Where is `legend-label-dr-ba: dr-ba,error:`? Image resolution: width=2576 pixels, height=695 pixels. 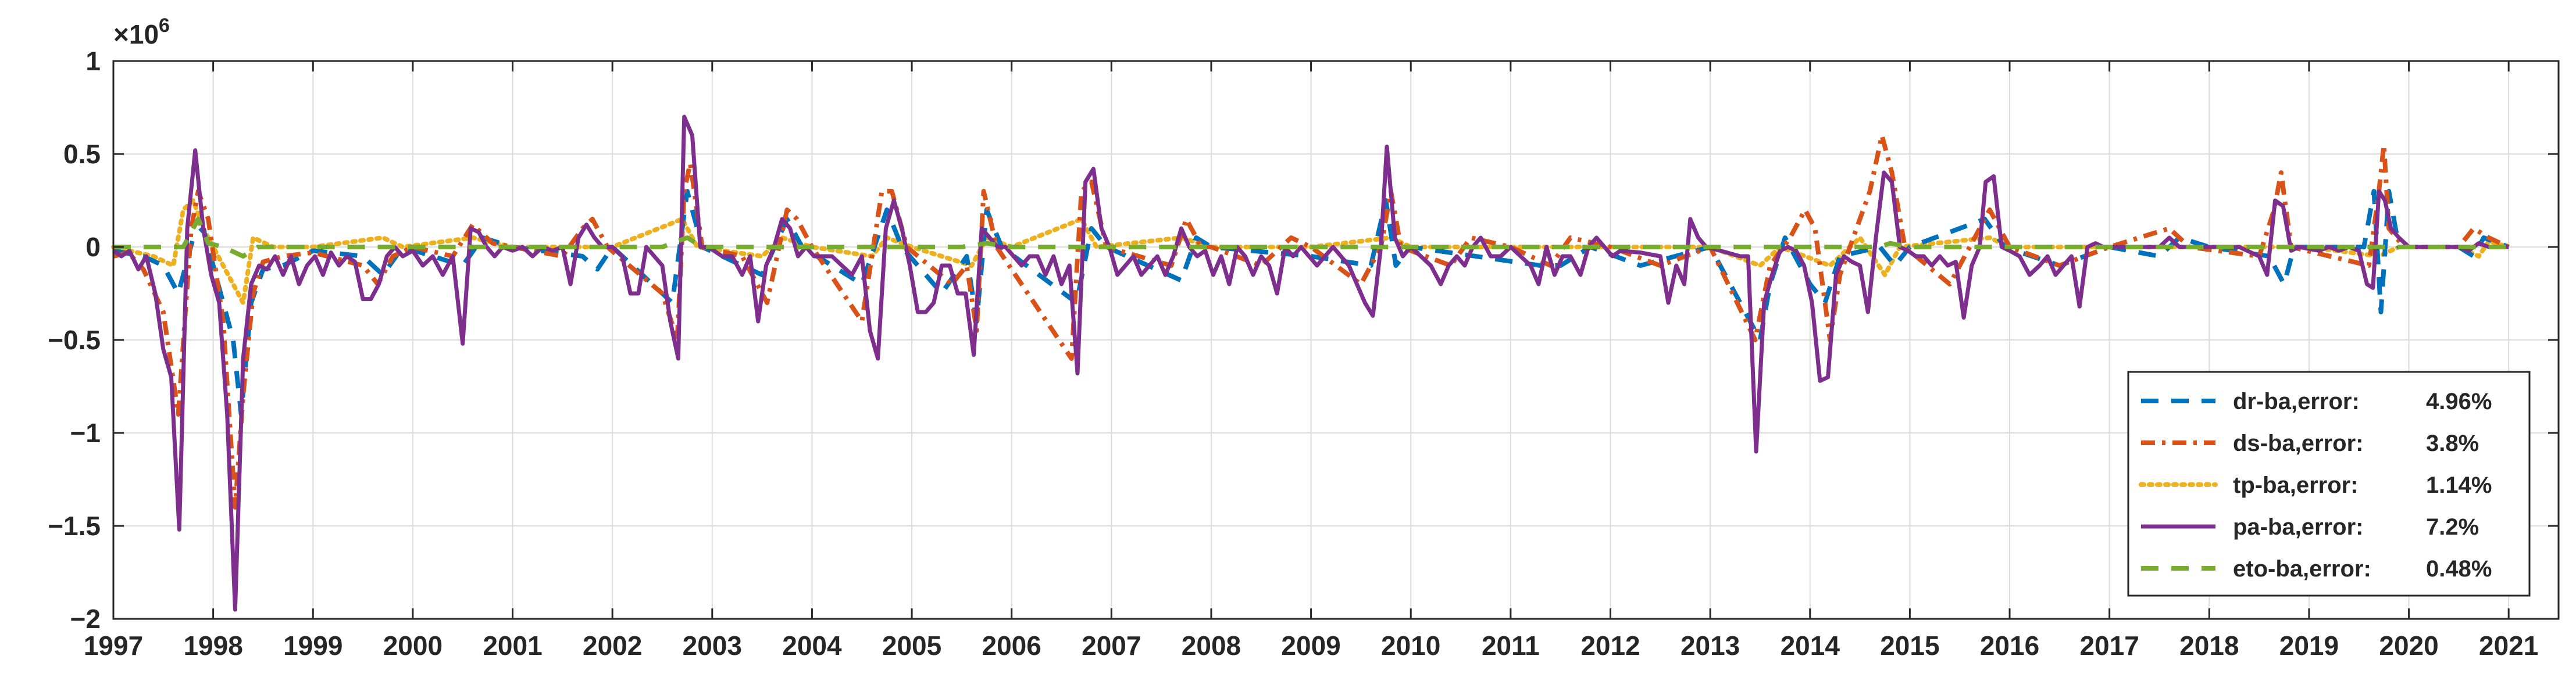 legend-label-dr-ba: dr-ba,error: is located at coordinates (2297, 402).